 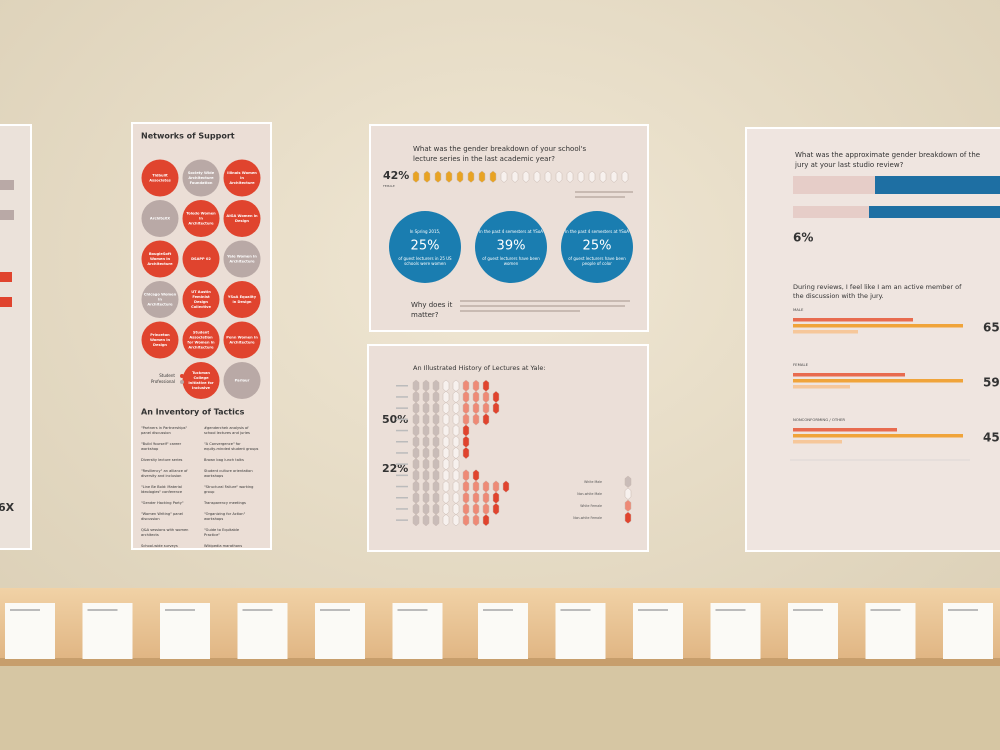 I want to click on question: matter?, so click(x=425, y=315).